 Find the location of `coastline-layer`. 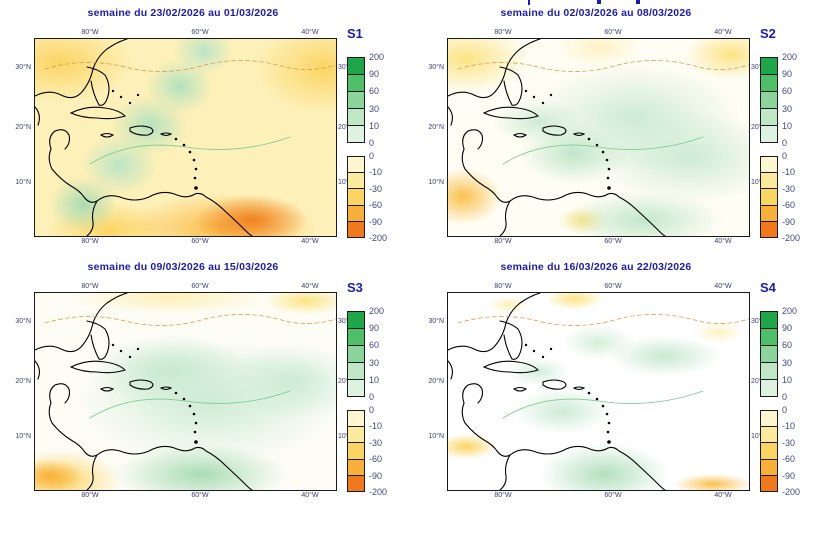

coastline-layer is located at coordinates (598, 391).